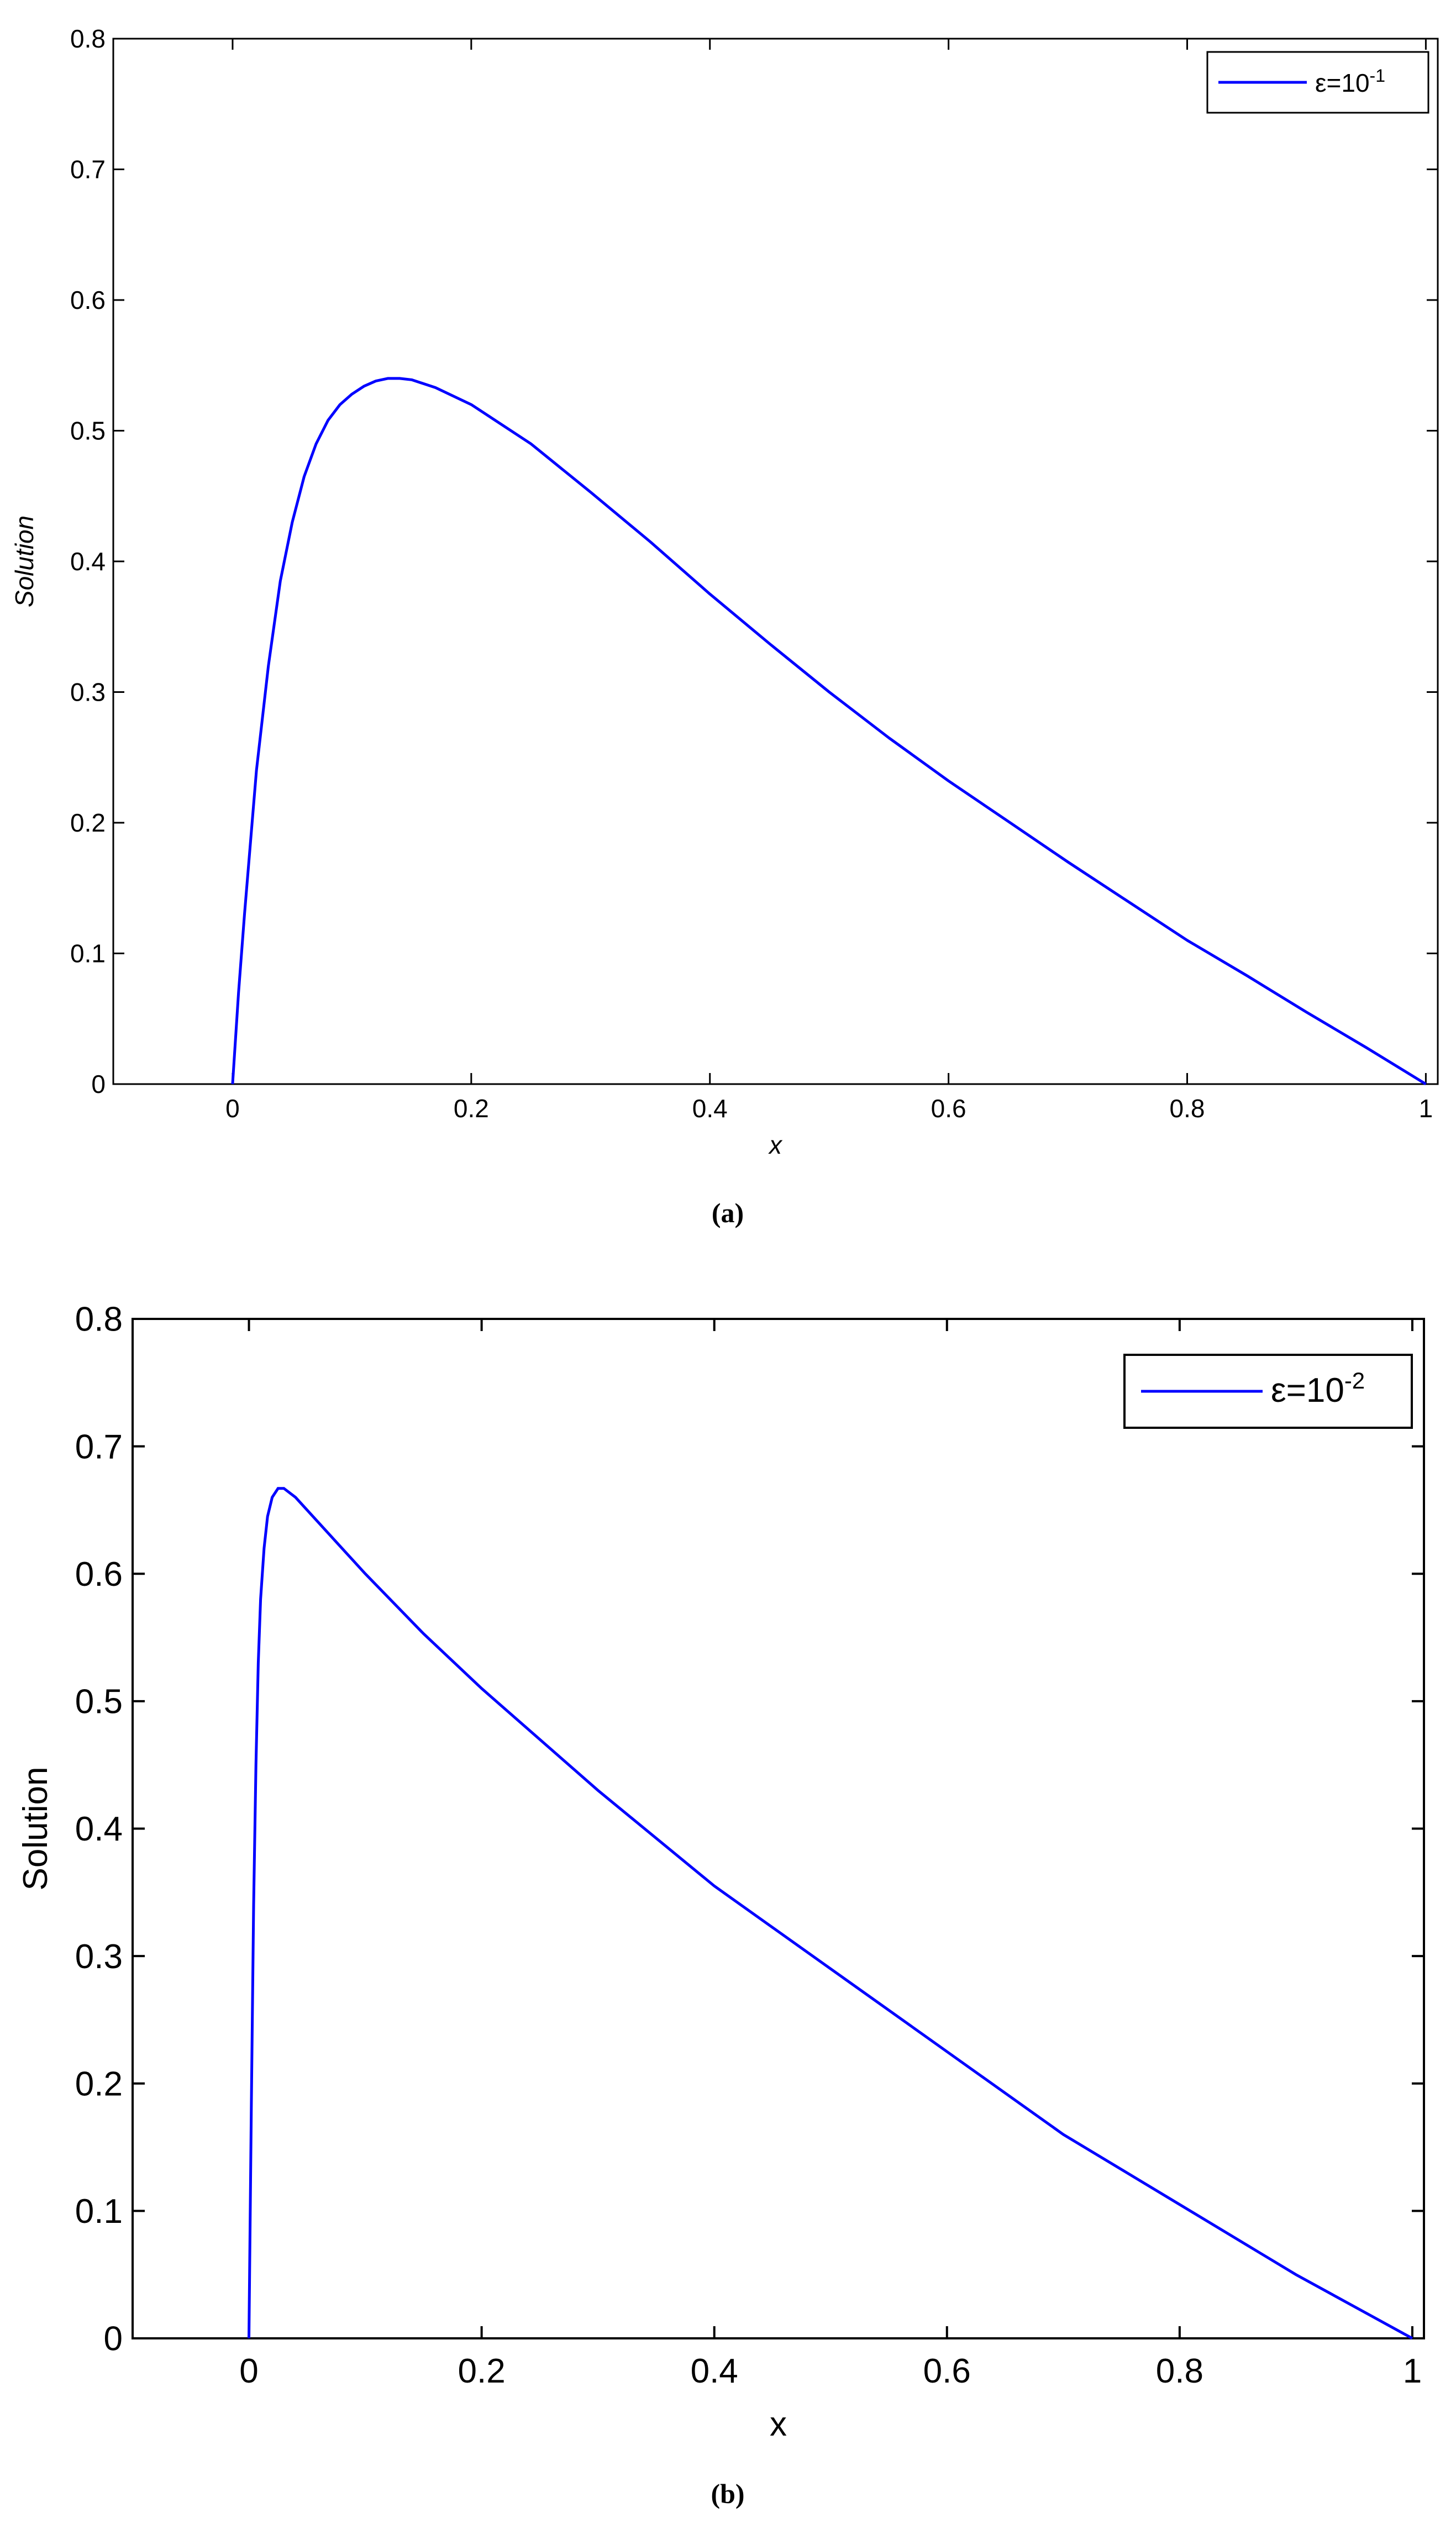  What do you see at coordinates (1343, 83) in the screenshot?
I see `legend-label-base-a: ε=10` at bounding box center [1343, 83].